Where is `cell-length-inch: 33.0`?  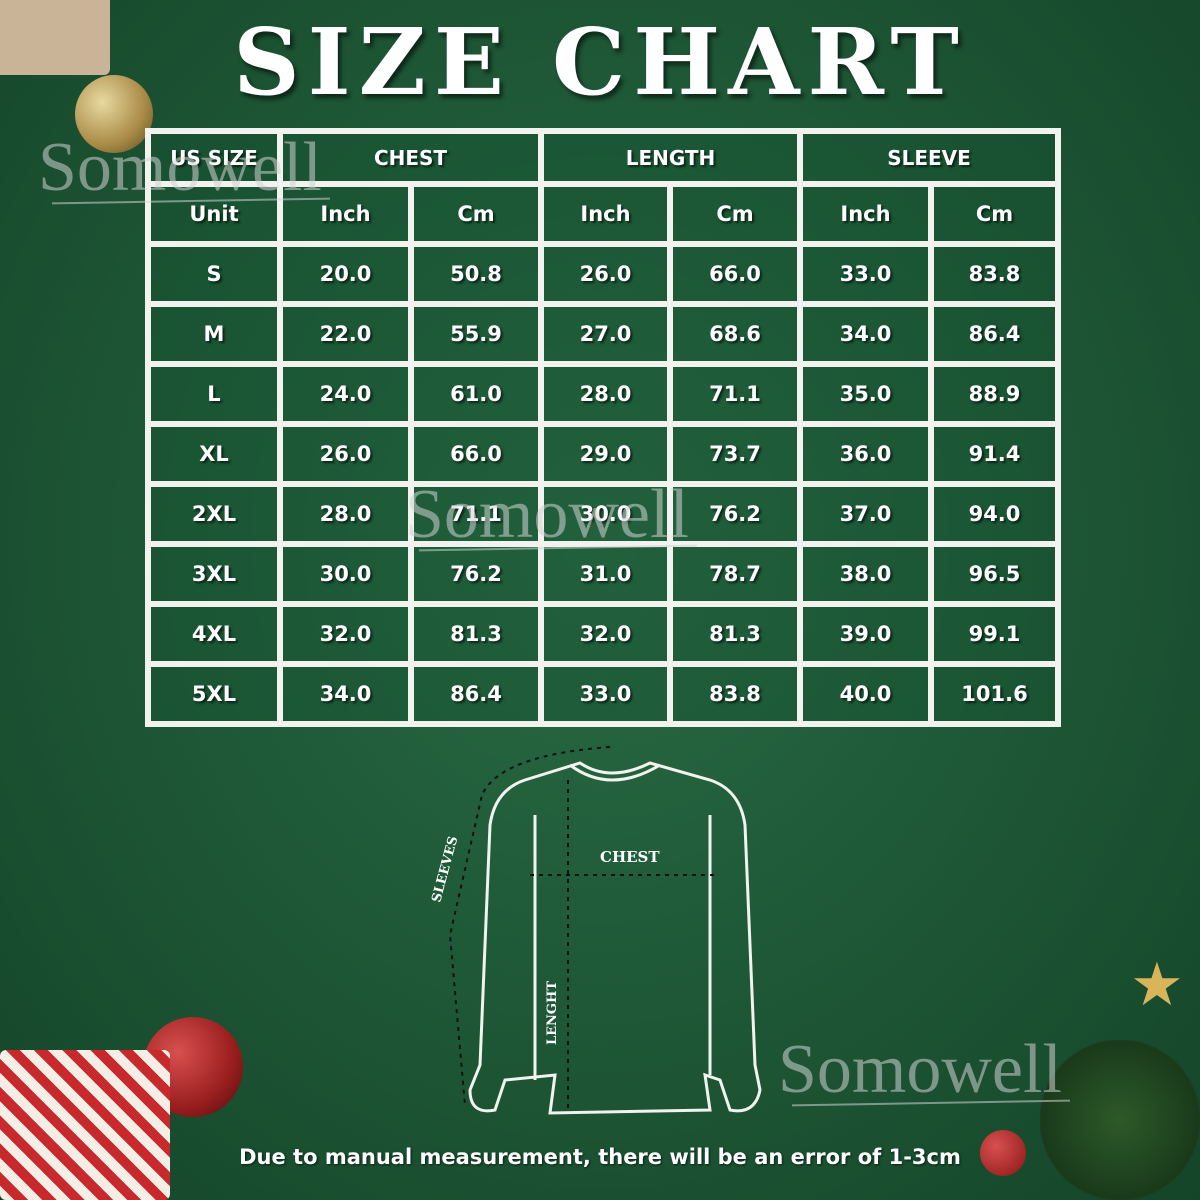 cell-length-inch: 33.0 is located at coordinates (605, 694).